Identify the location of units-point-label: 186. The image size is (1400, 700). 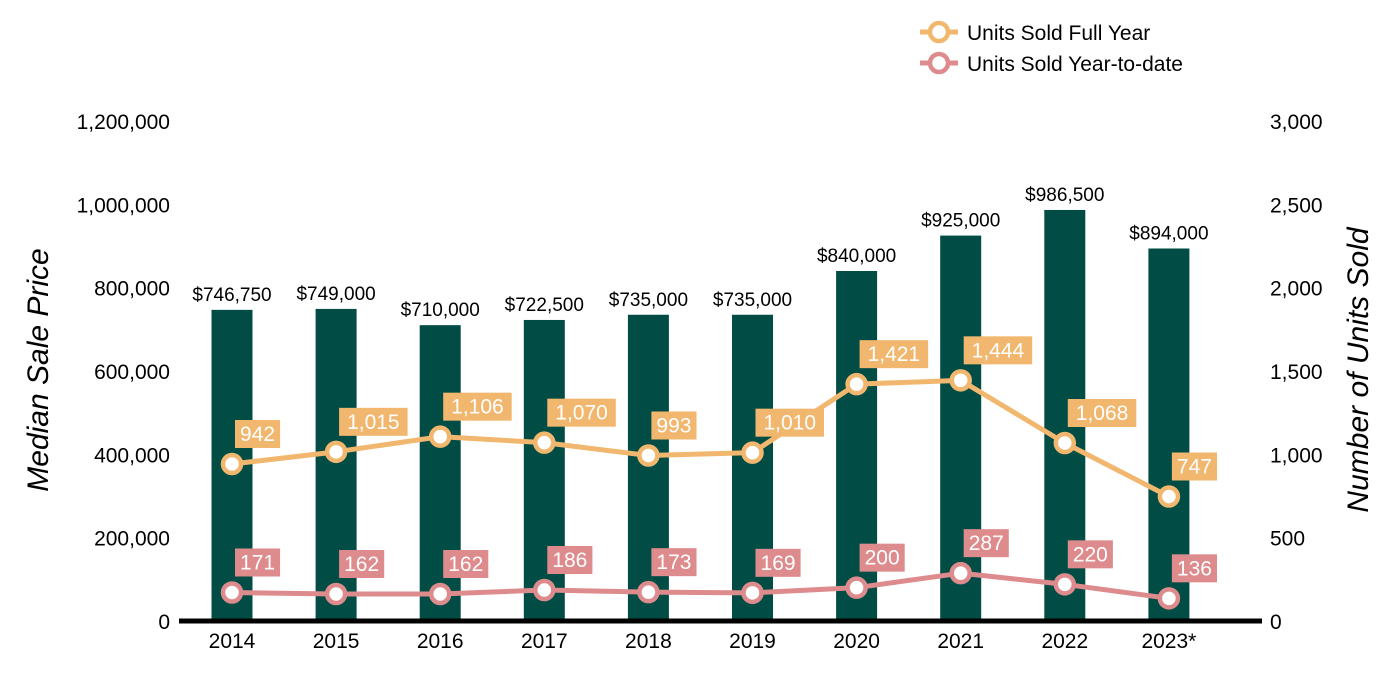
(569, 560).